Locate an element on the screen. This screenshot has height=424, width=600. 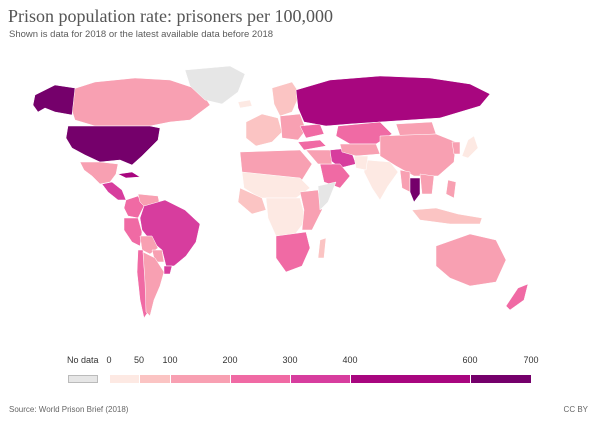
region-western-europe is located at coordinates (264, 130).